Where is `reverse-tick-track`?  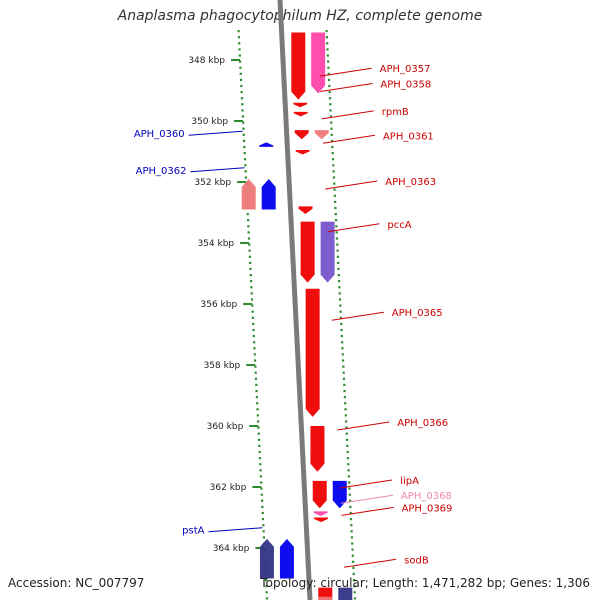 reverse-tick-track is located at coordinates (341, 315).